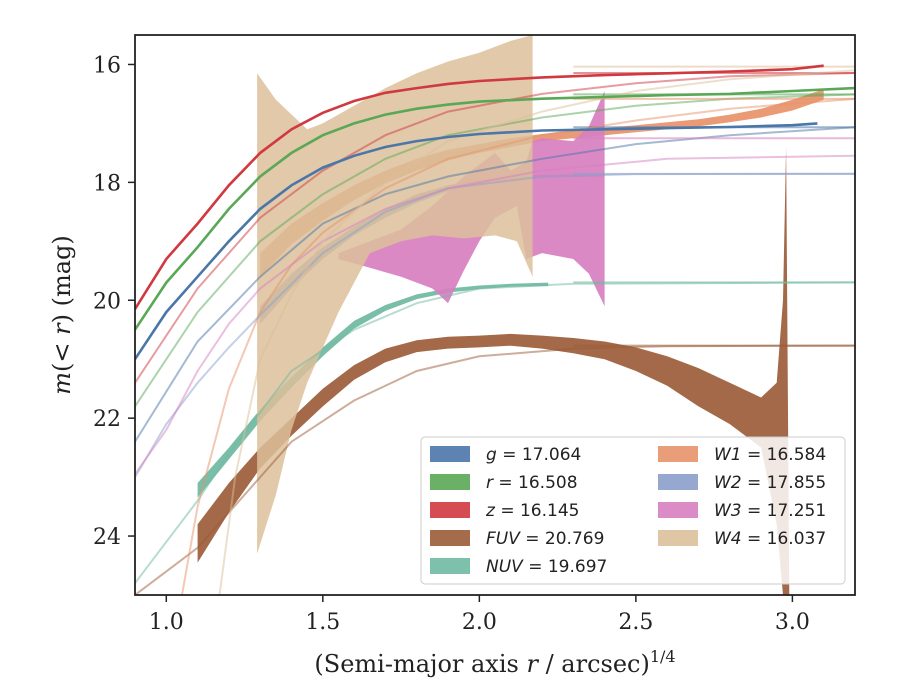  What do you see at coordinates (107, 419) in the screenshot?
I see `y-tick-label: 22` at bounding box center [107, 419].